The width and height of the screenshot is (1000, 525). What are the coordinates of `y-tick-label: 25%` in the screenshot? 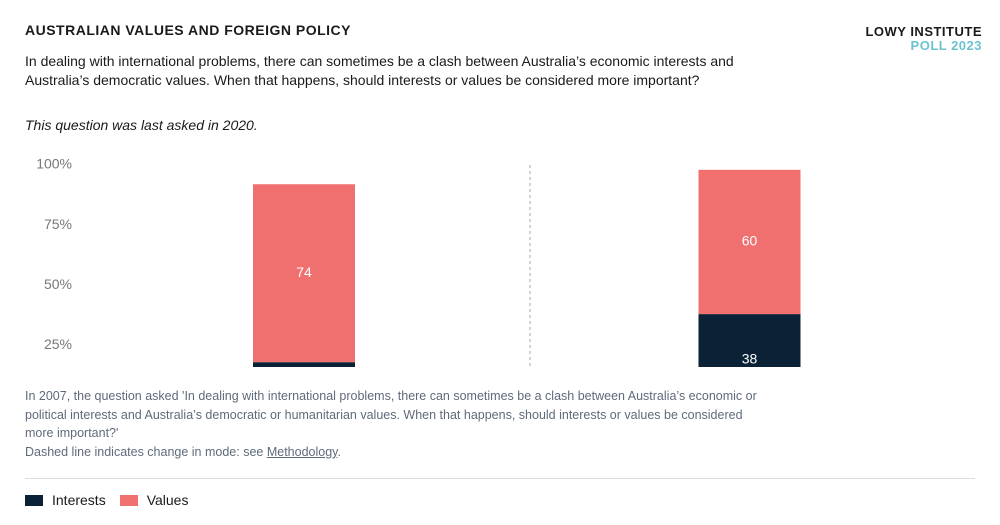 It's located at (58, 344).